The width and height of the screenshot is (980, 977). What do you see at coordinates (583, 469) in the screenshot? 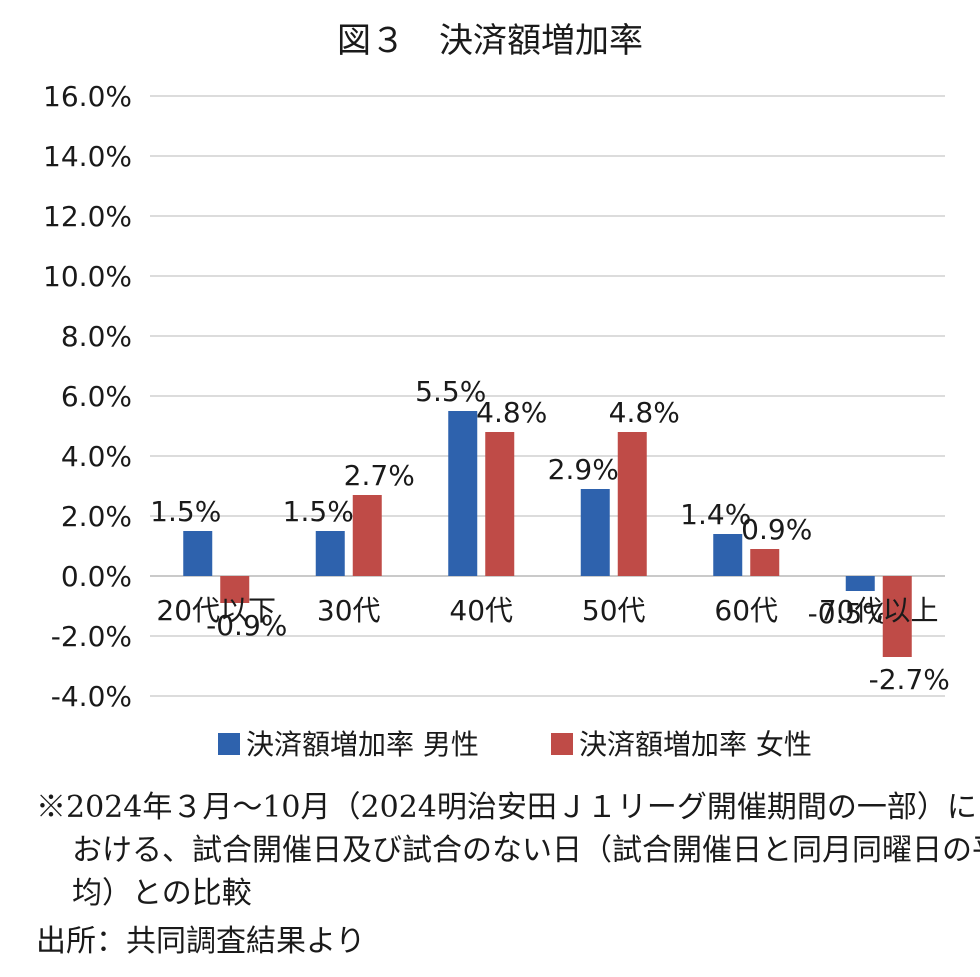
I see `data-label: 2.9%` at bounding box center [583, 469].